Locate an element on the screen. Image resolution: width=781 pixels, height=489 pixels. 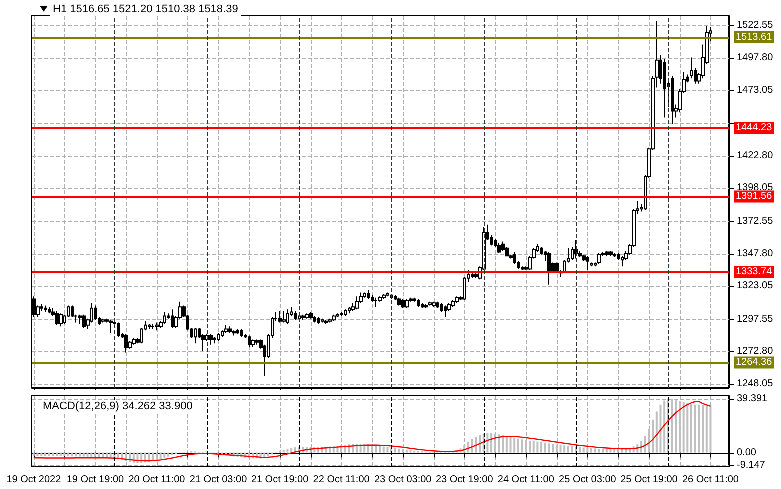
y-tick-label: 1422.80 is located at coordinates (755, 156).